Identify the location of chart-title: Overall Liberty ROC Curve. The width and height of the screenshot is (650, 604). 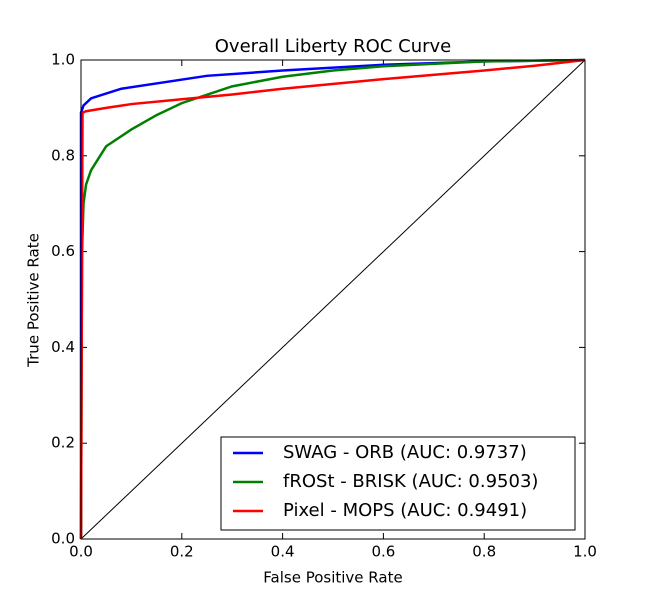
(333, 46).